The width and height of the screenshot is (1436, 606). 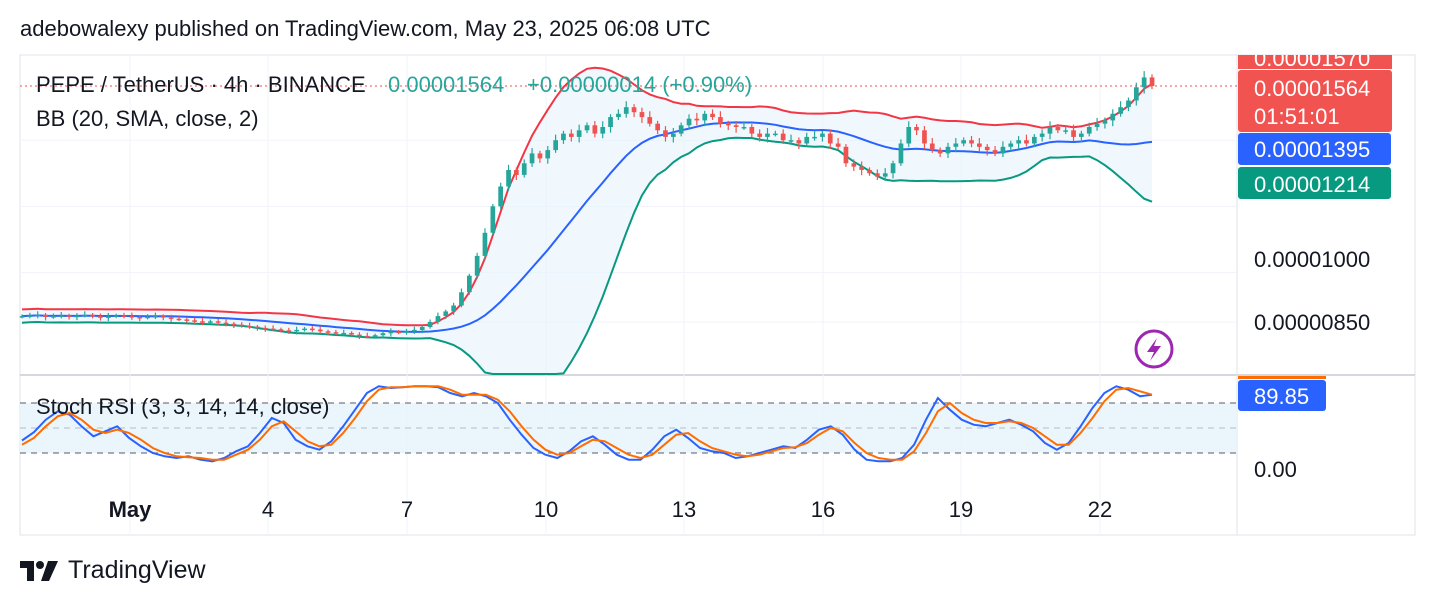 I want to click on bb-basis-badge-text: 0.00001395, so click(x=1312, y=149).